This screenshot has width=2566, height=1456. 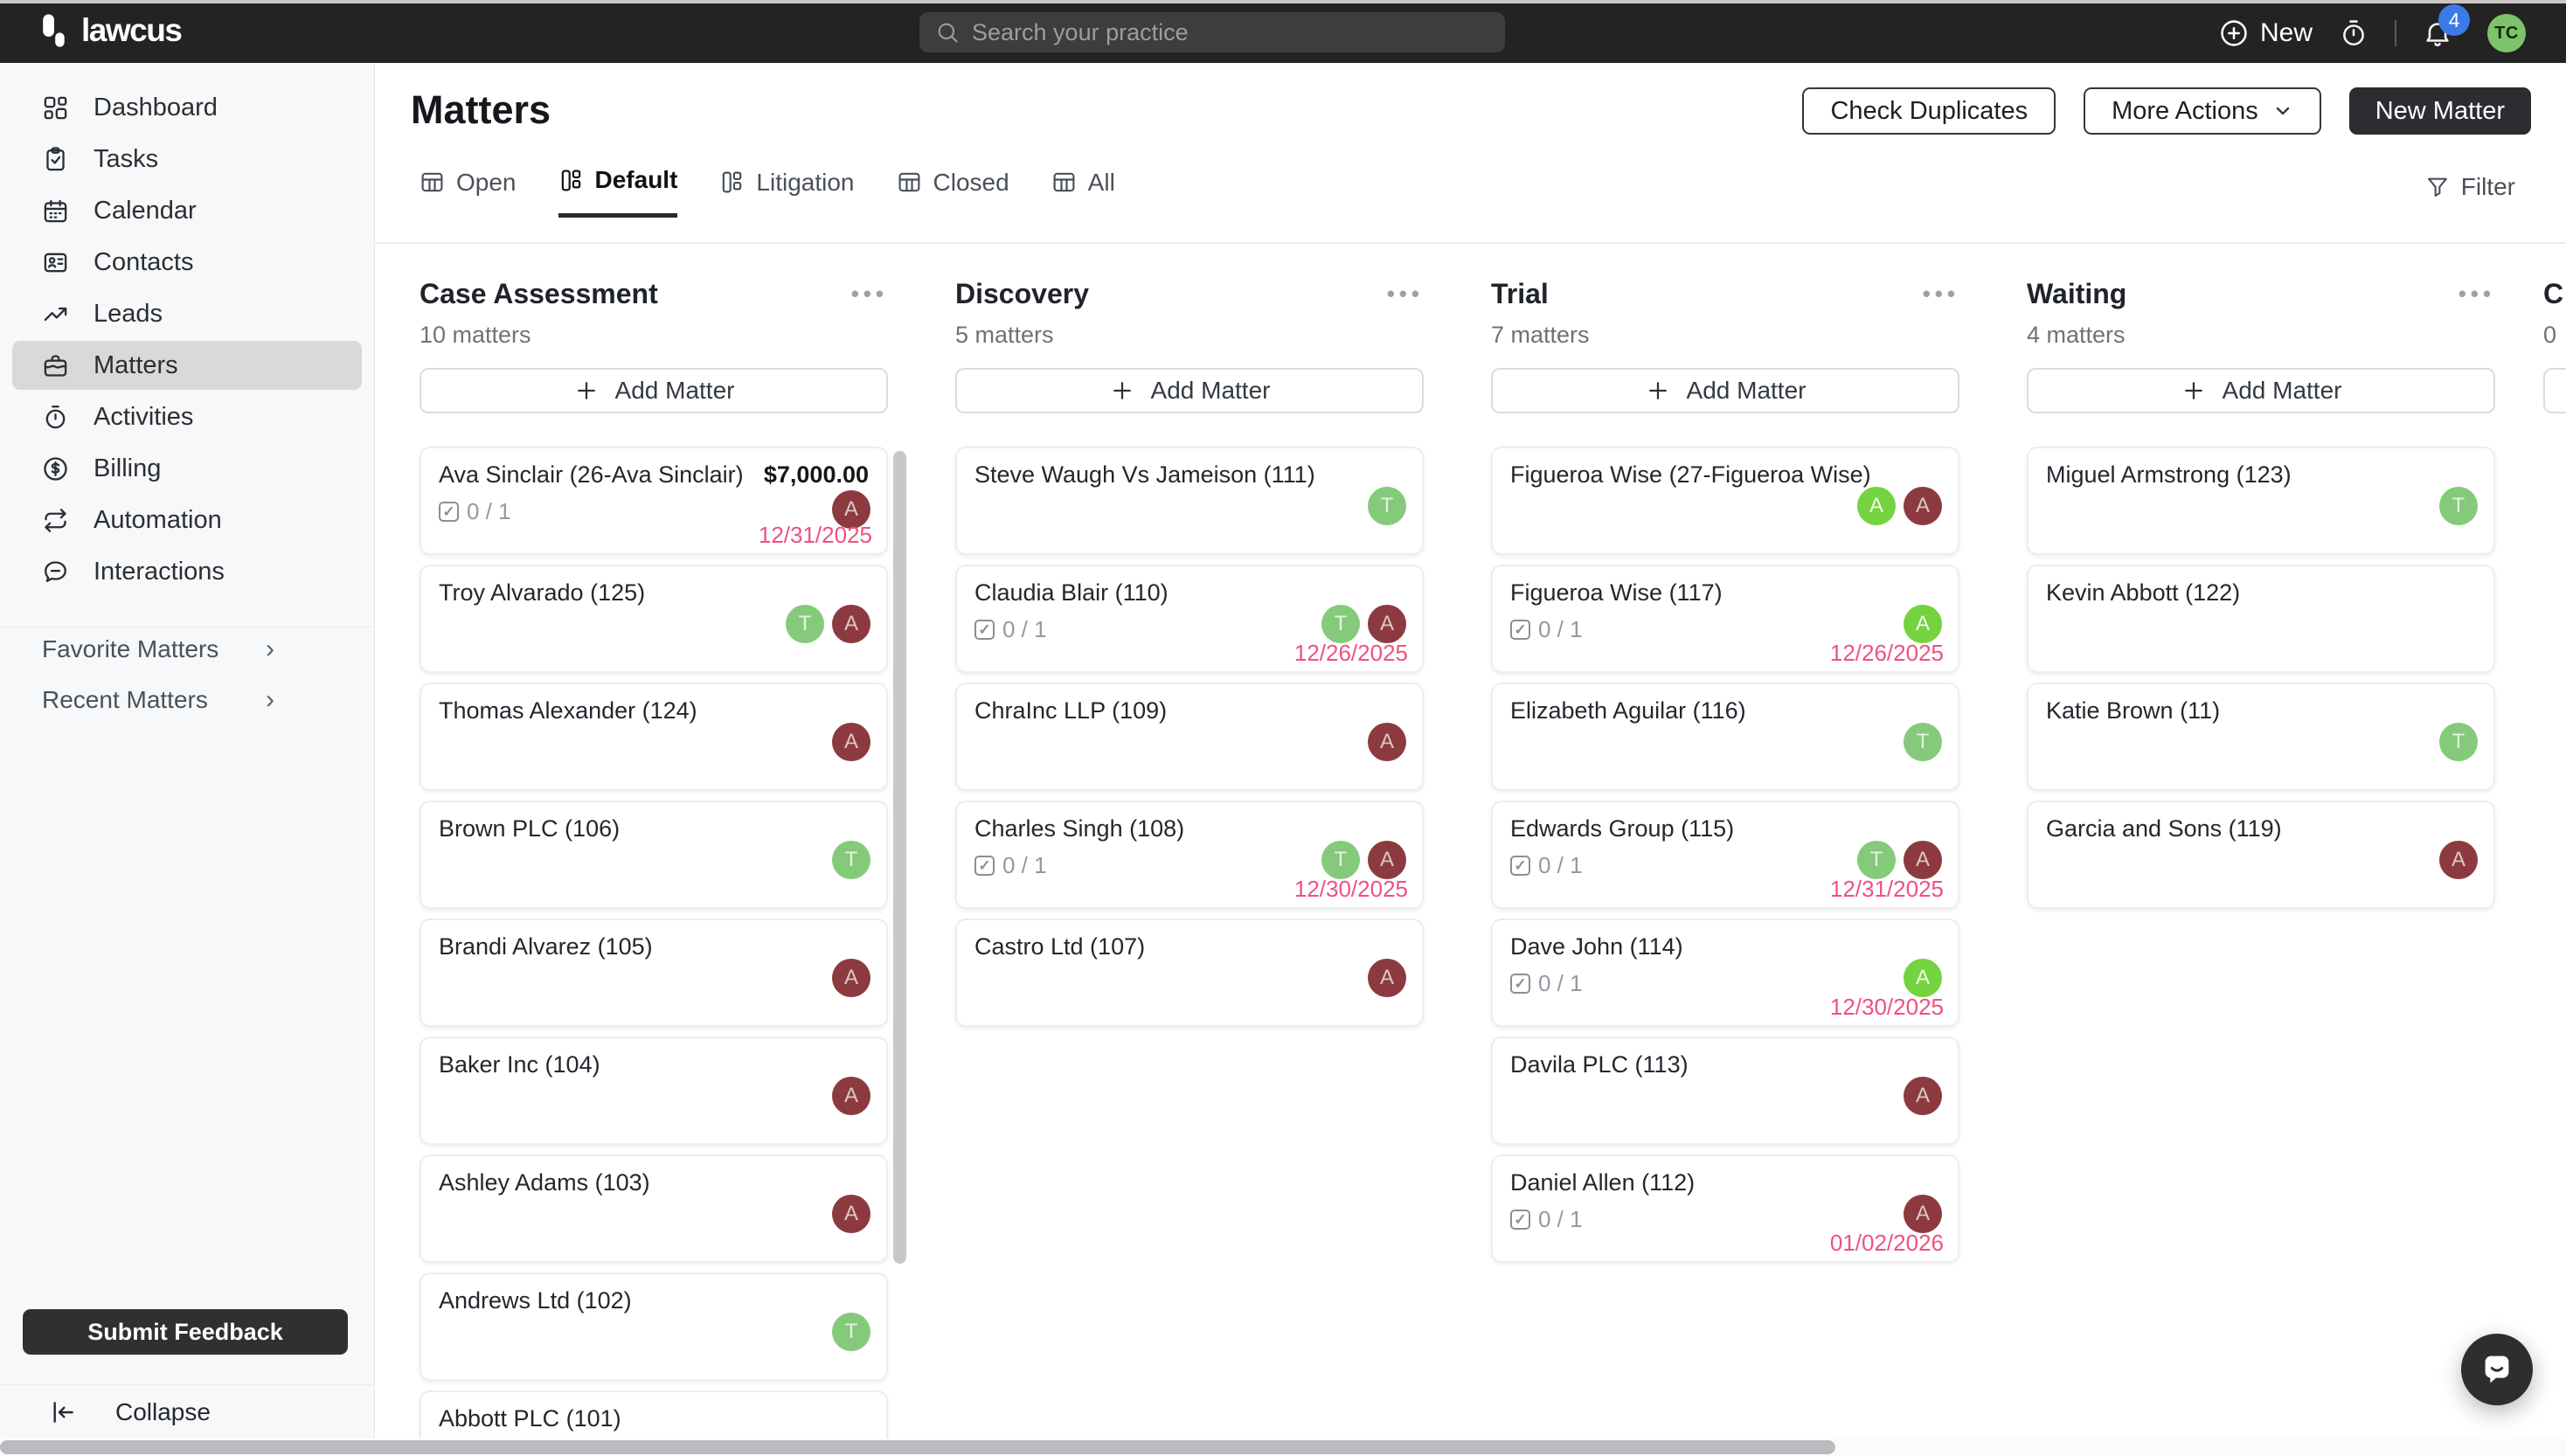 I want to click on matter-card: Katie Brown (11) T, so click(x=2261, y=737).